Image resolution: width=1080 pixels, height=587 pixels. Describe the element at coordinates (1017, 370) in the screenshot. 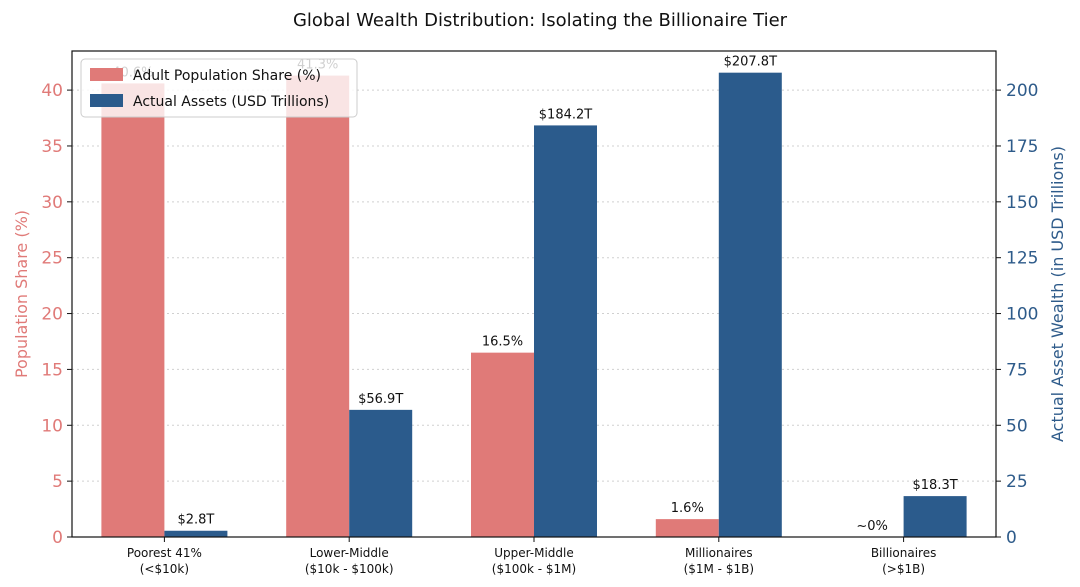

I see `ytick-label-right: 75` at that location.